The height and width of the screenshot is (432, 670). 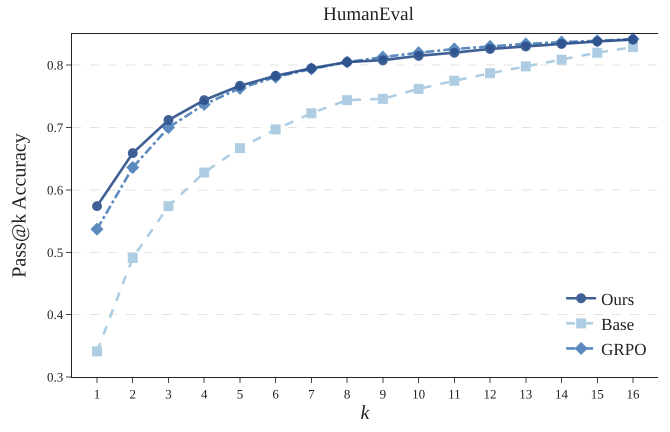 I want to click on legend-label: Ours, so click(x=617, y=299).